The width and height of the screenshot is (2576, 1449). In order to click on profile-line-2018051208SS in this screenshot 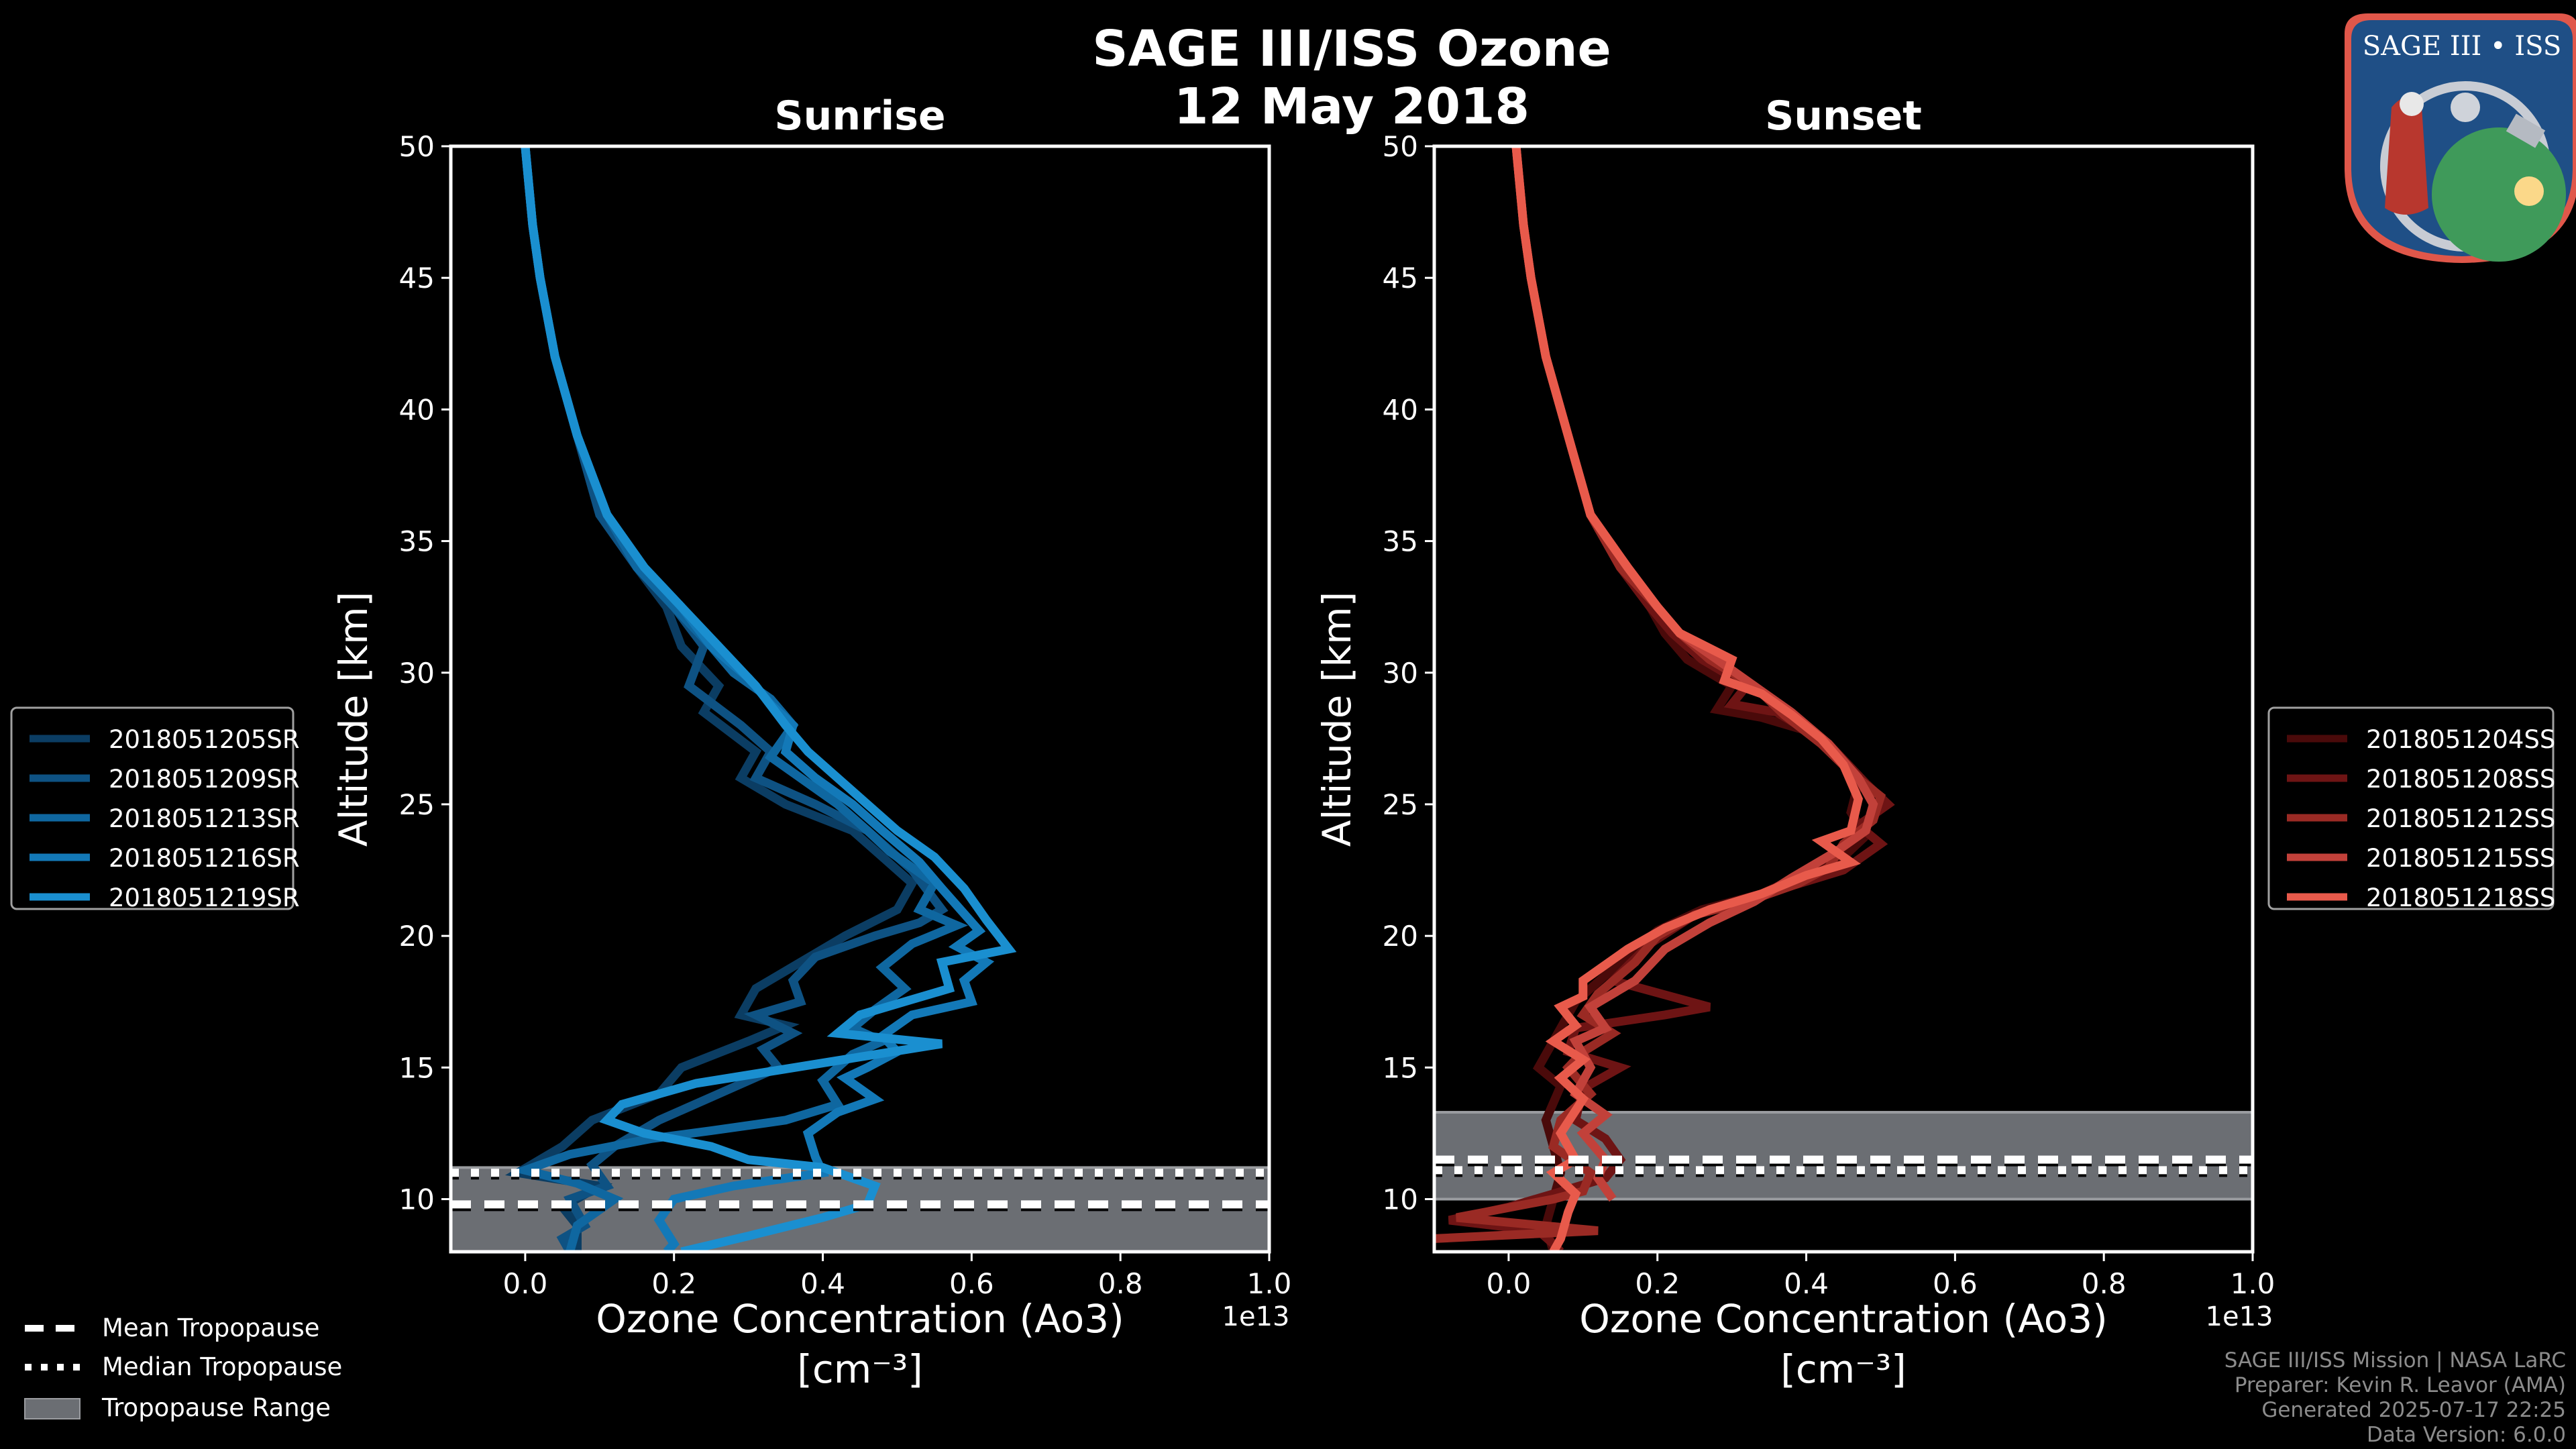, I will do `click(1671, 699)`.